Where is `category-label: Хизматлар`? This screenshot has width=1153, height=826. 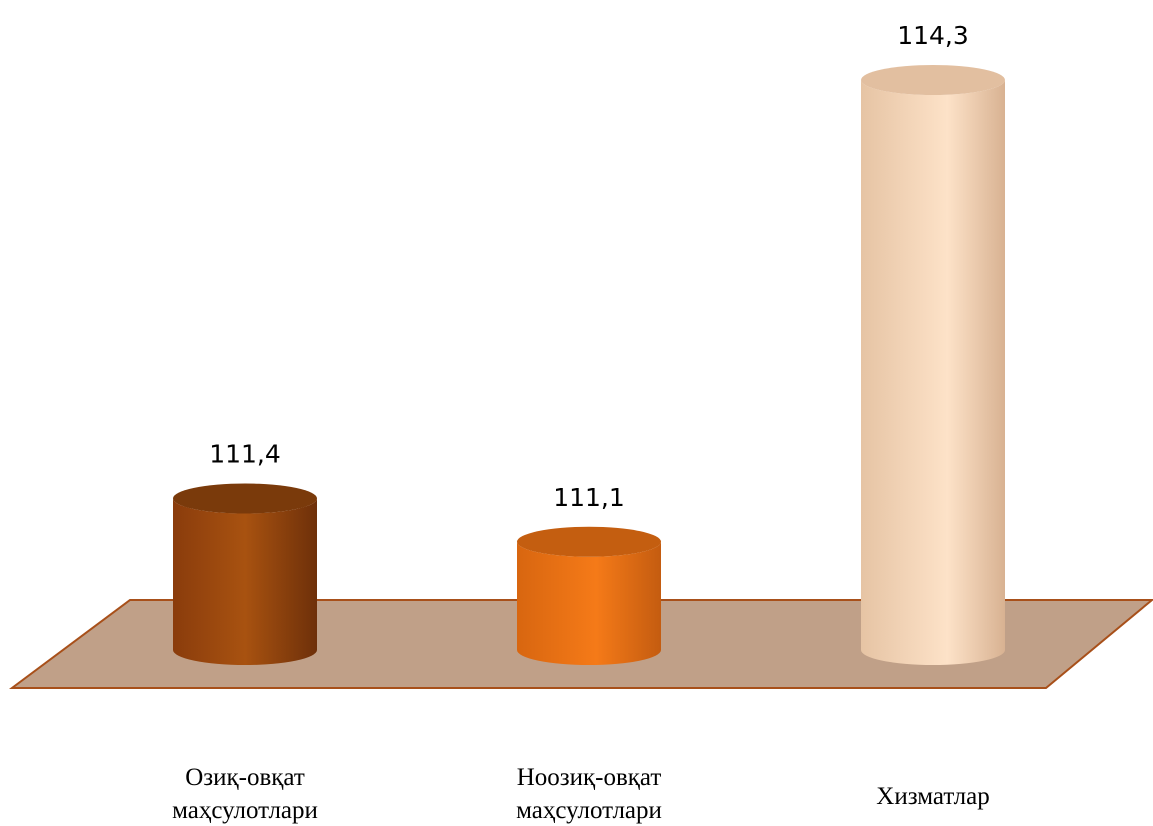 category-label: Хизматлар is located at coordinates (932, 796).